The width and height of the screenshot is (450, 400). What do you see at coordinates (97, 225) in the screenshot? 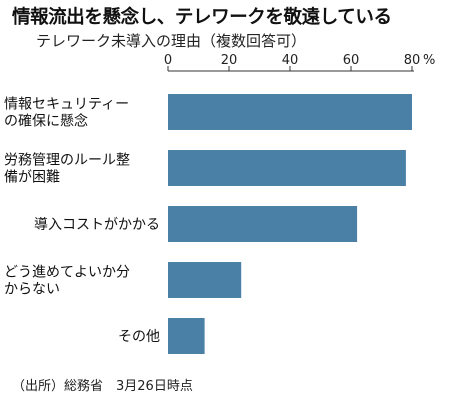
I see `category-label: 導入コストがかかる` at bounding box center [97, 225].